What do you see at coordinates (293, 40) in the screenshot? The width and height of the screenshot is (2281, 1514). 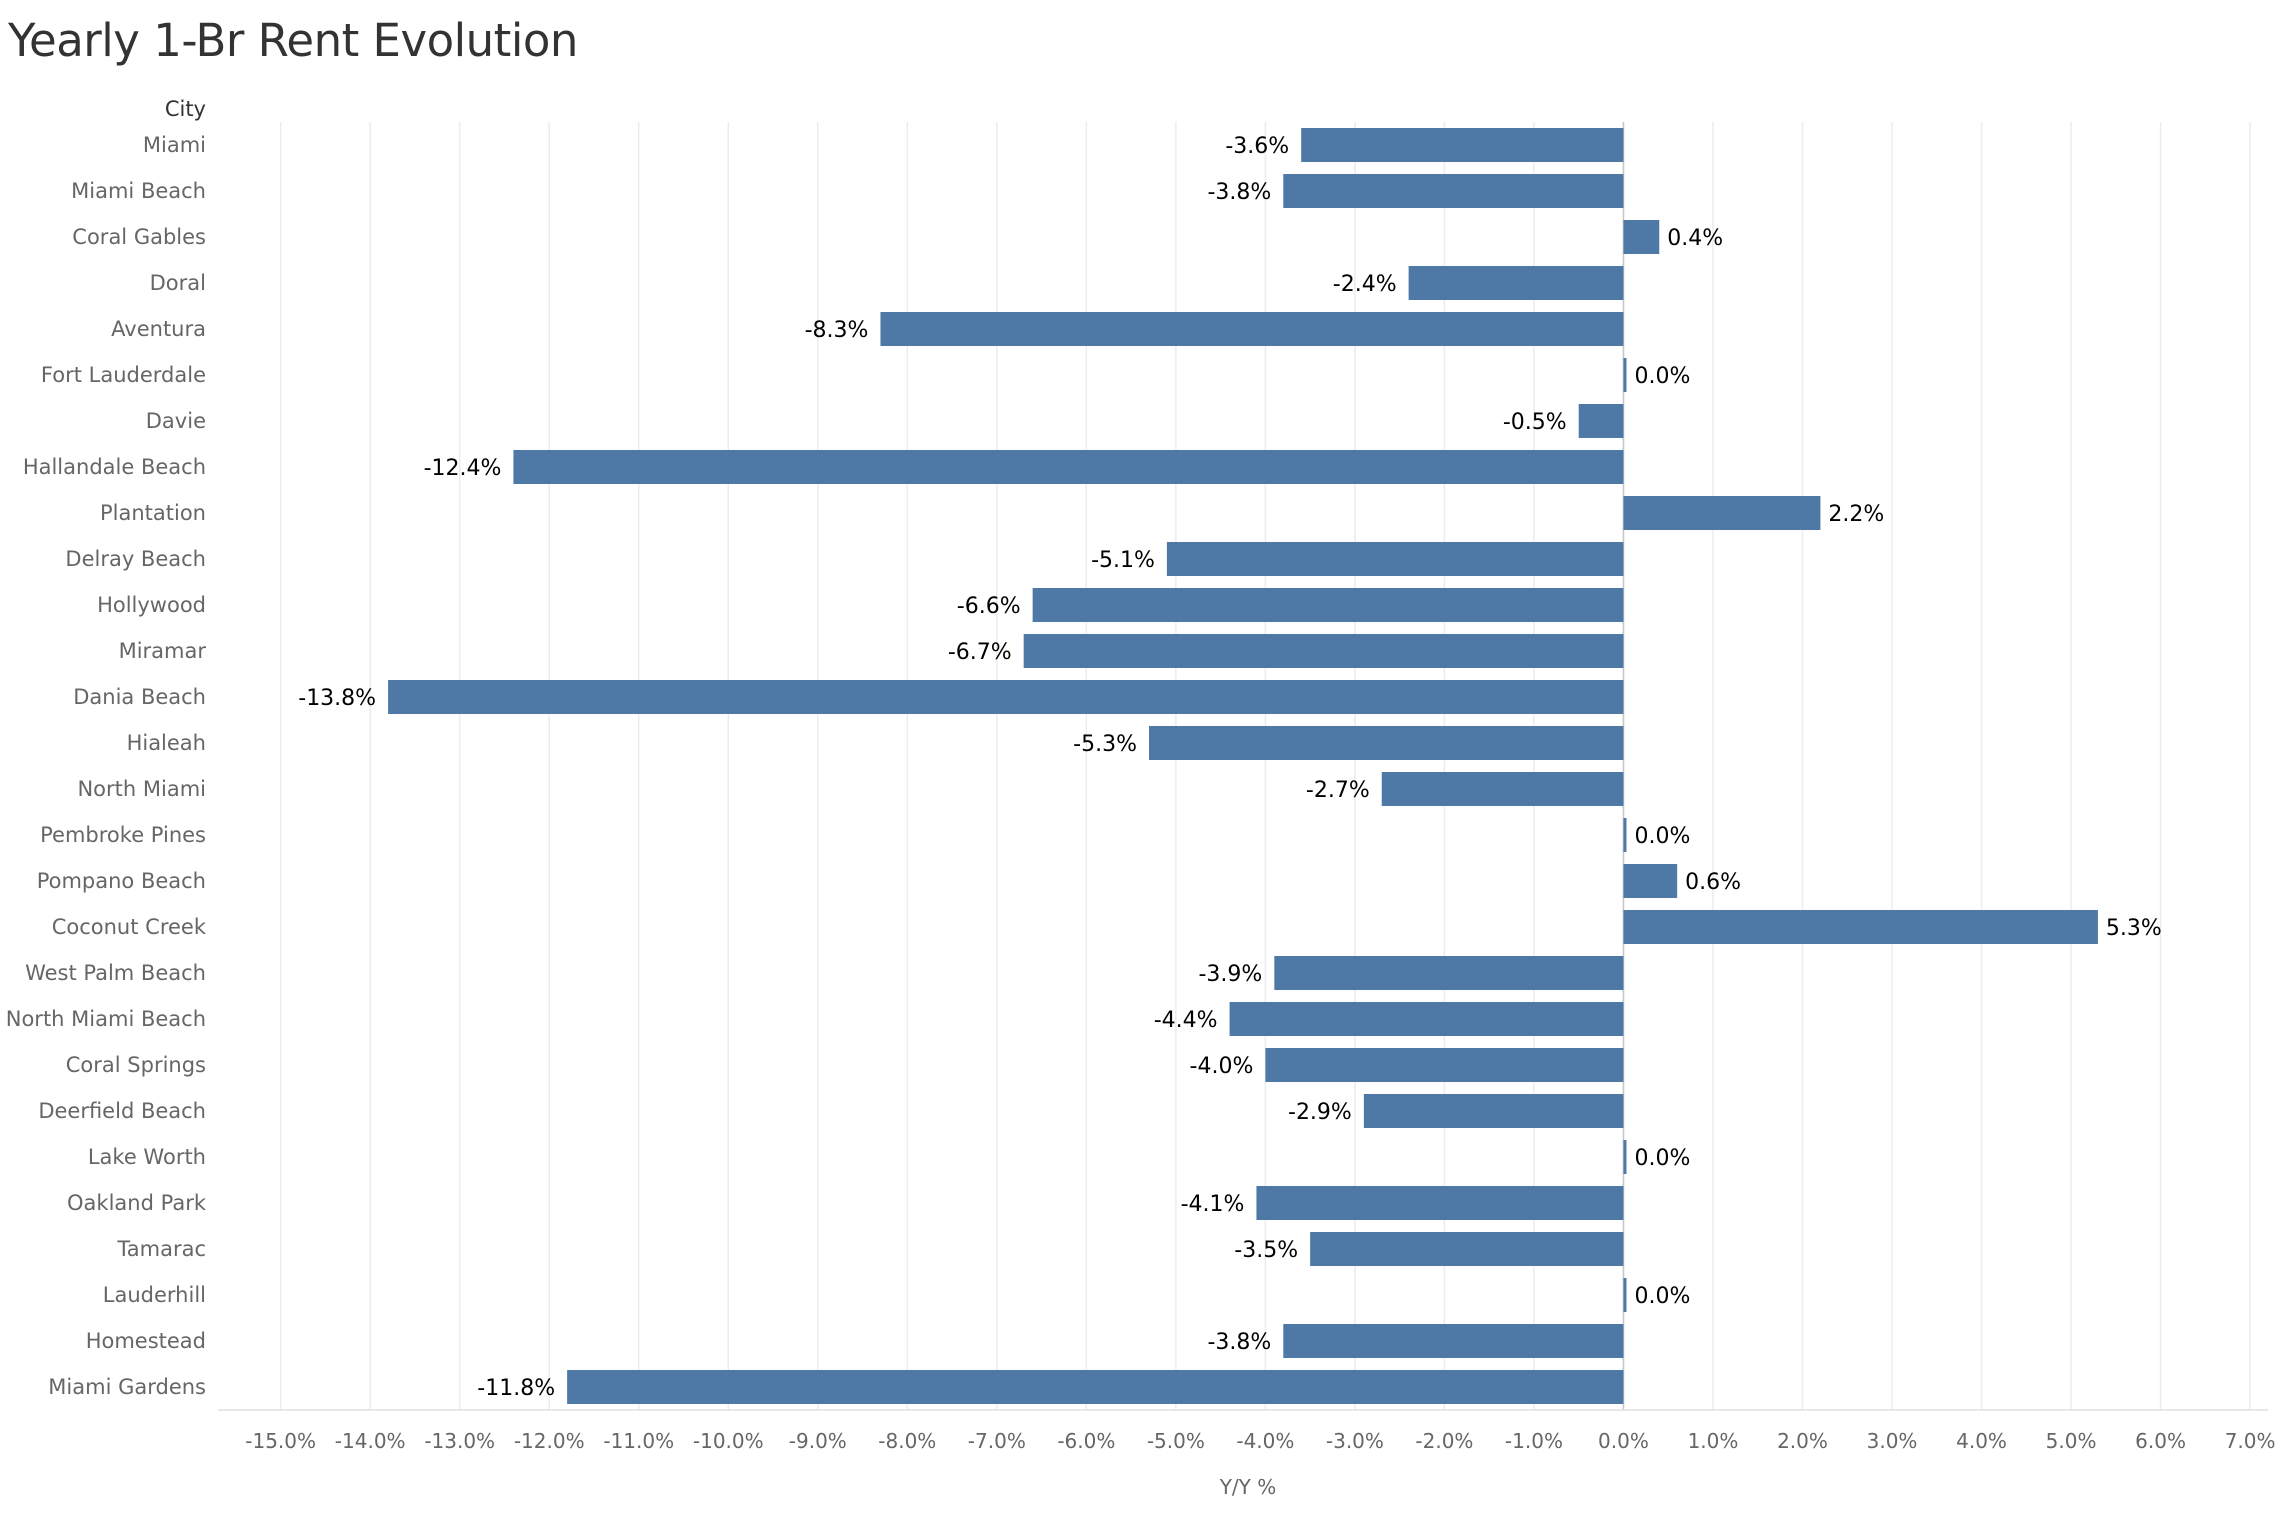 I see `chart-title: Yearly 1-Br Rent Evolution` at bounding box center [293, 40].